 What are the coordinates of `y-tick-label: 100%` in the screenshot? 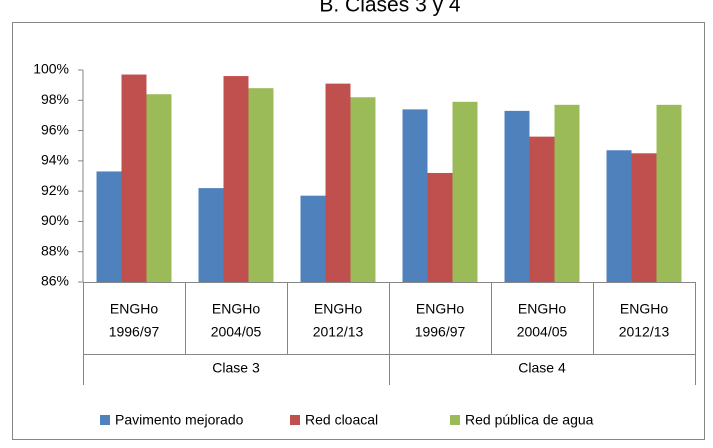 It's located at (51, 69).